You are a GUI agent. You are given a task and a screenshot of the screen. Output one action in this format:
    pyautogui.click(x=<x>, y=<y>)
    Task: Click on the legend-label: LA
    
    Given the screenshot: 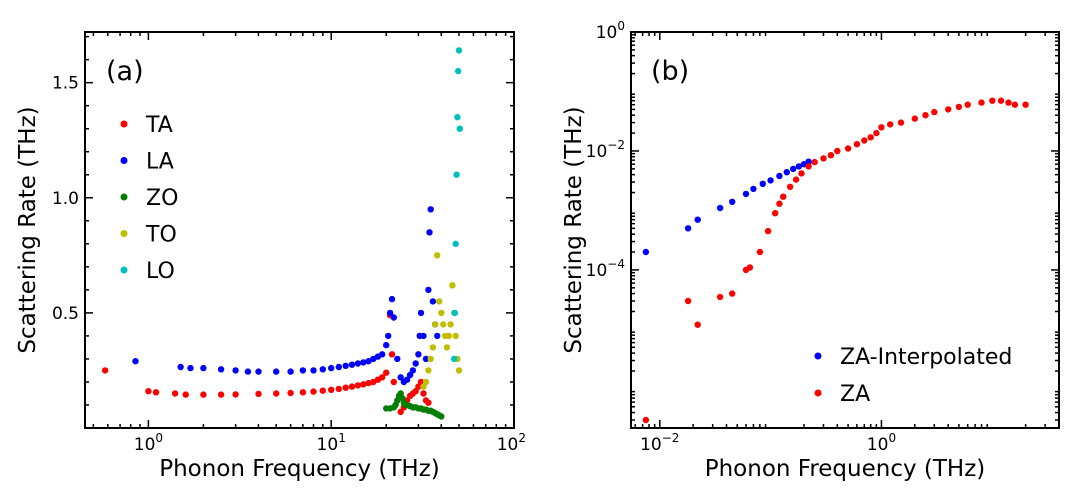 What is the action you would take?
    pyautogui.click(x=160, y=162)
    